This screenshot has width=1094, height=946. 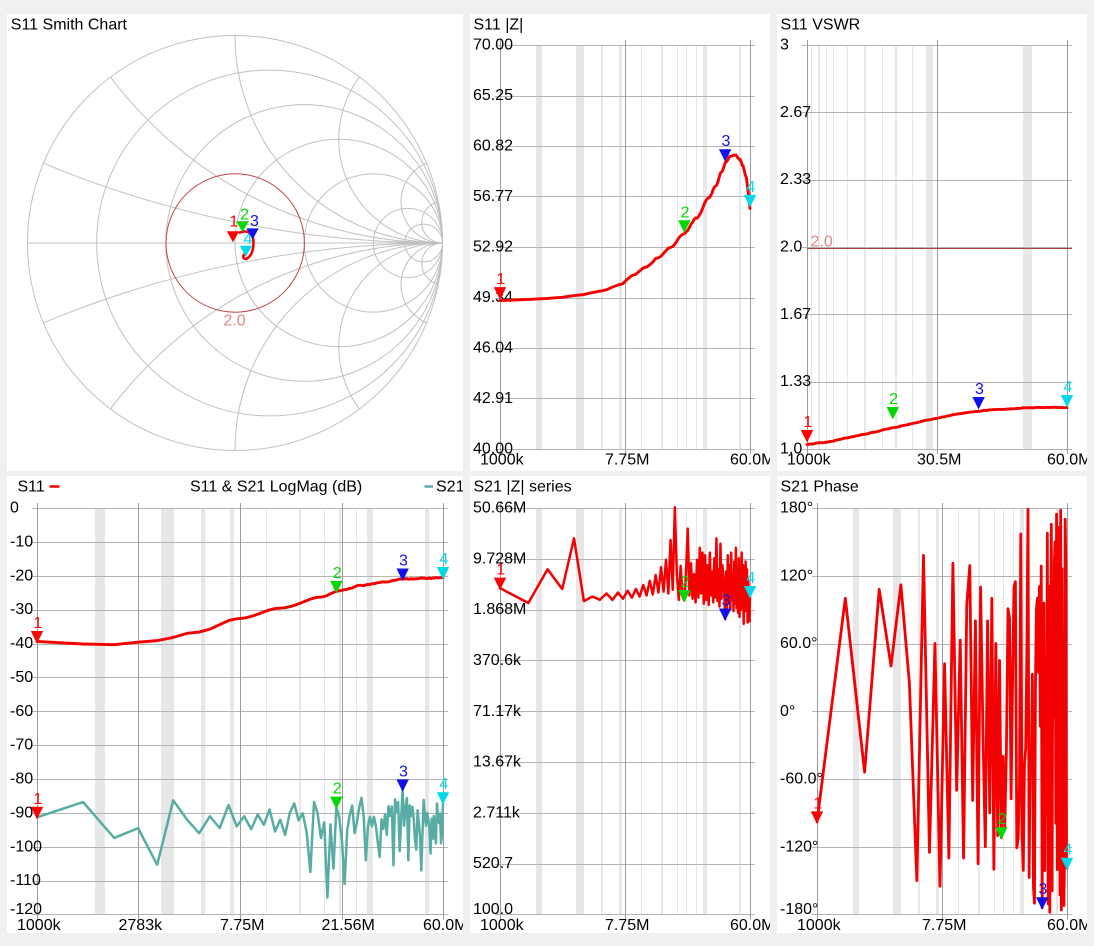 What do you see at coordinates (499, 609) in the screenshot?
I see `svg-text: 1.868M` at bounding box center [499, 609].